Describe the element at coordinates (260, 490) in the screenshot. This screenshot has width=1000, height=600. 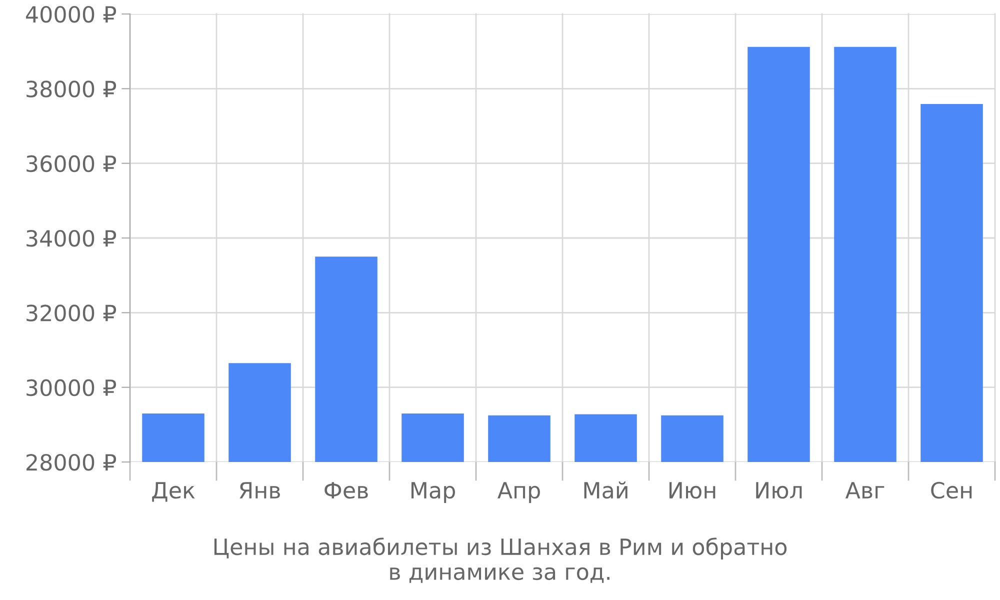
I see `x-tick-label: Янв` at that location.